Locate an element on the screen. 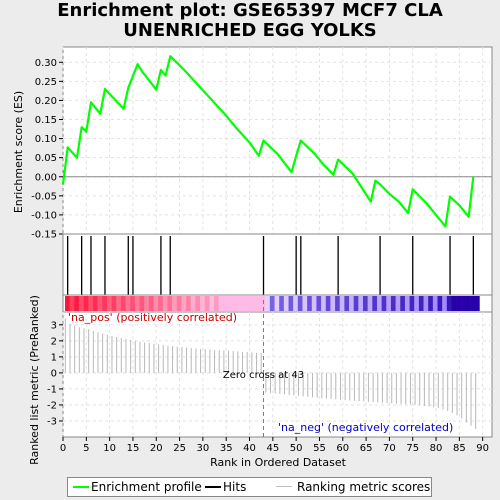 The height and width of the screenshot is (500, 500). es-y-tick-label: 0.10 is located at coordinates (46, 139).